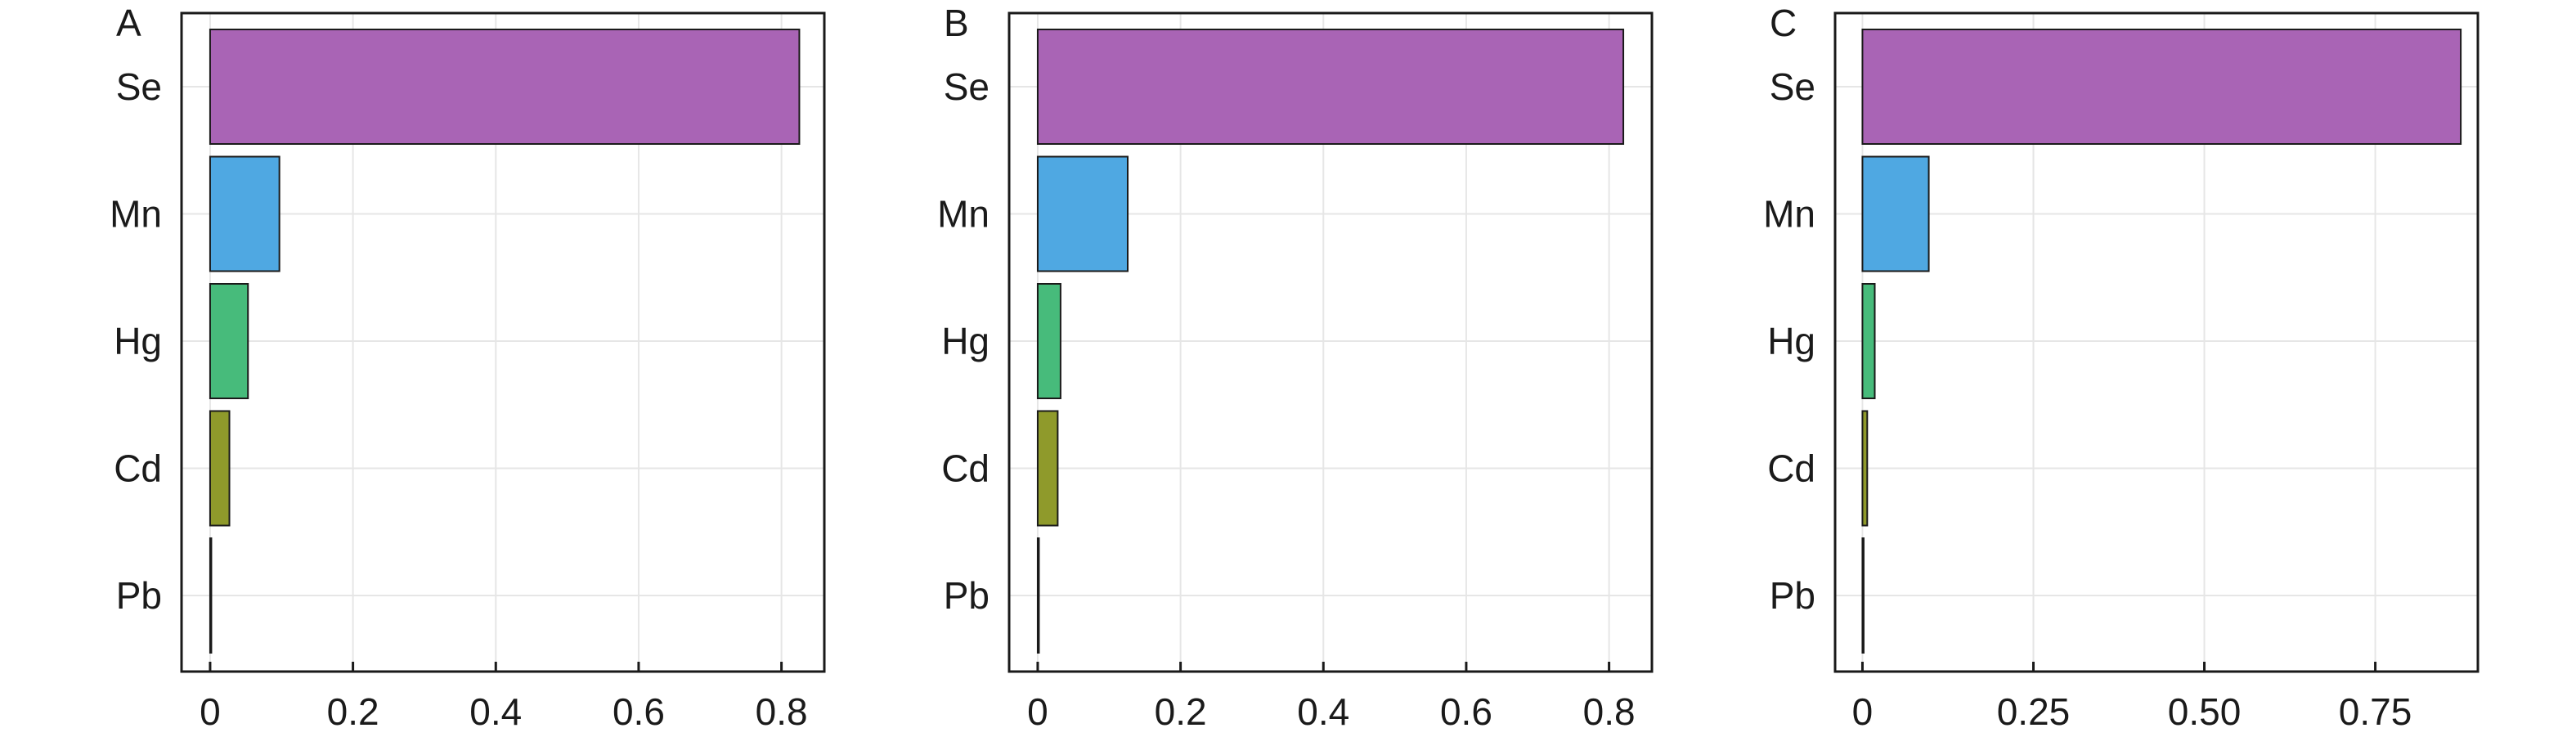  Describe the element at coordinates (128, 23) in the screenshot. I see `panel-label: A` at that location.